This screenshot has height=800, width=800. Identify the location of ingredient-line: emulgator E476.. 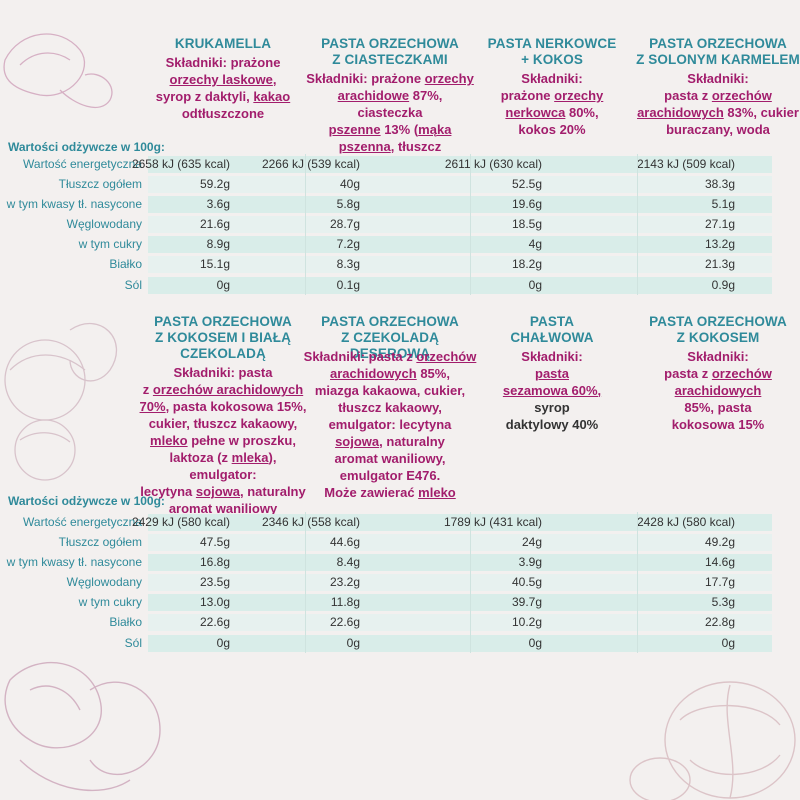
(390, 475).